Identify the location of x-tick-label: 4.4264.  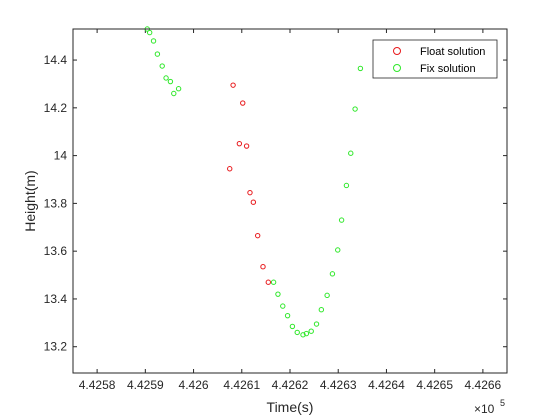
(386, 385).